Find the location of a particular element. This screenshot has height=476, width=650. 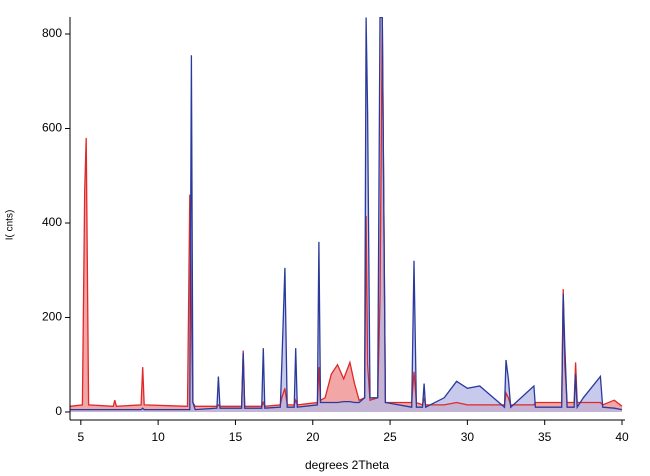

x-tick-label: 25 is located at coordinates (390, 437).